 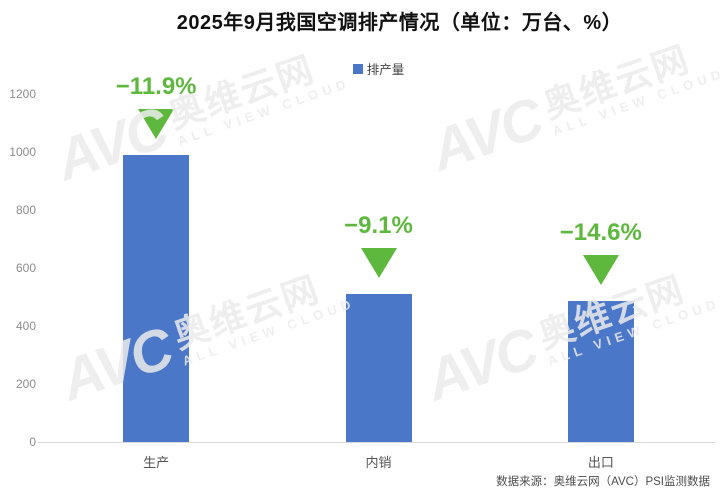 What do you see at coordinates (156, 86) in the screenshot?
I see `growth-rate-label: −11.9%` at bounding box center [156, 86].